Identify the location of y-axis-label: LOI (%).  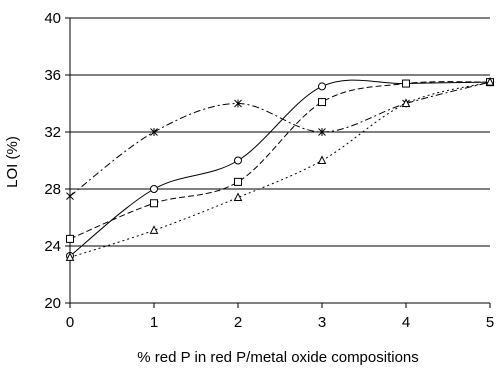
(12, 162).